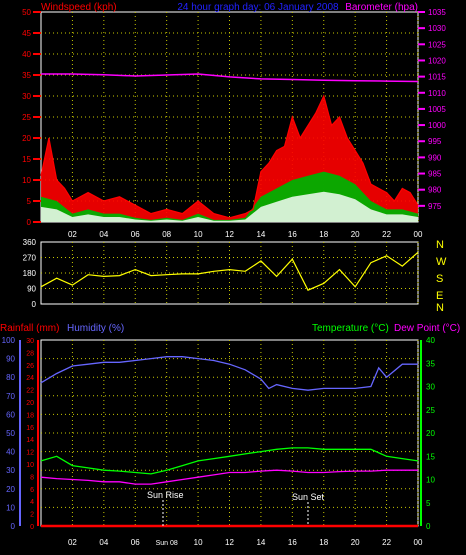  I want to click on wind-y-tick: 45, so click(26, 33).